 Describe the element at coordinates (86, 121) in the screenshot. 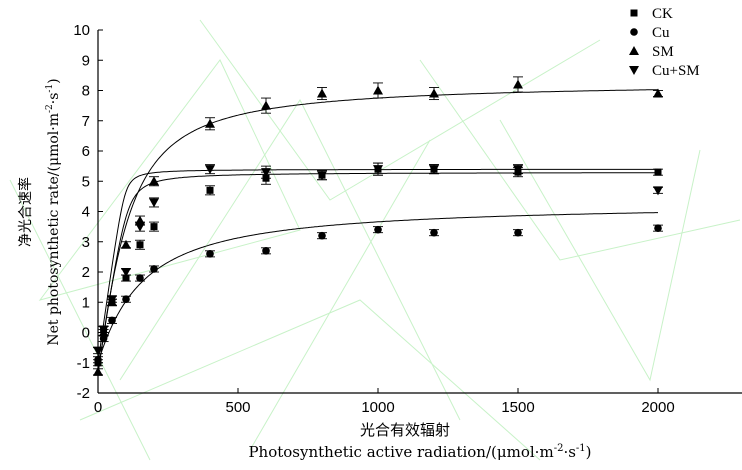

I see `y-tick-label: 7` at that location.